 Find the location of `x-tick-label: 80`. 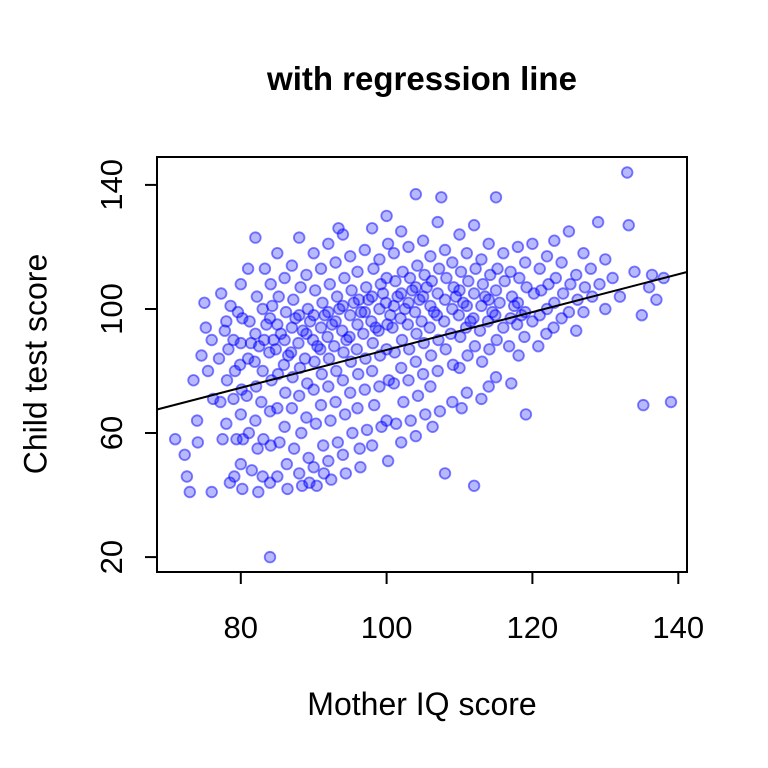

x-tick-label: 80 is located at coordinates (241, 627).